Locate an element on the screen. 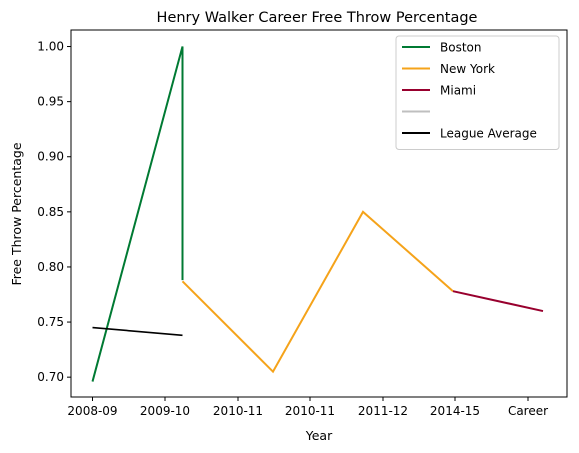 The image size is (579, 453). y-tick-label: 1.00 is located at coordinates (50, 47).